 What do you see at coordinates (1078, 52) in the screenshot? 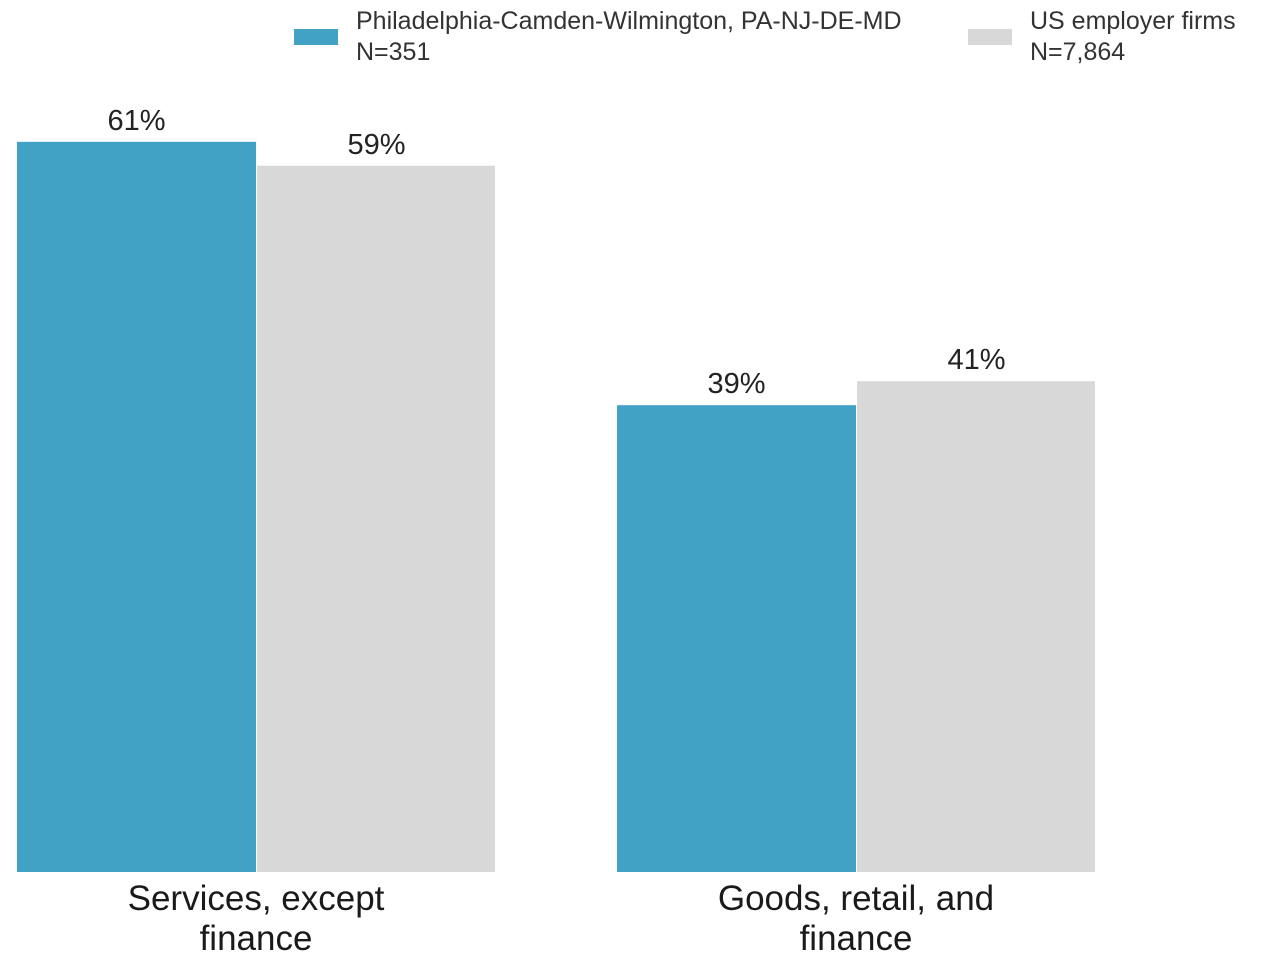
I see `legend-series-sample-us-employer-firms: N=7,864` at bounding box center [1078, 52].